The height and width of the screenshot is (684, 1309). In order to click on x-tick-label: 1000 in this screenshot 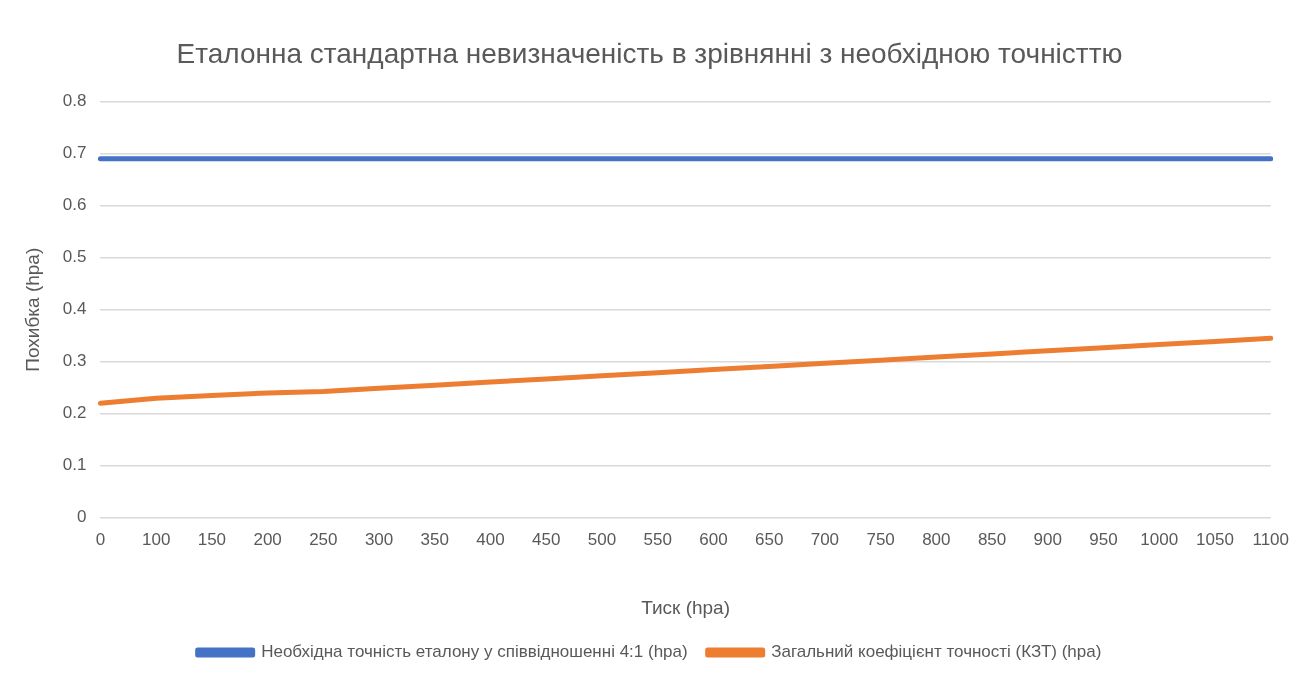, I will do `click(1159, 539)`.